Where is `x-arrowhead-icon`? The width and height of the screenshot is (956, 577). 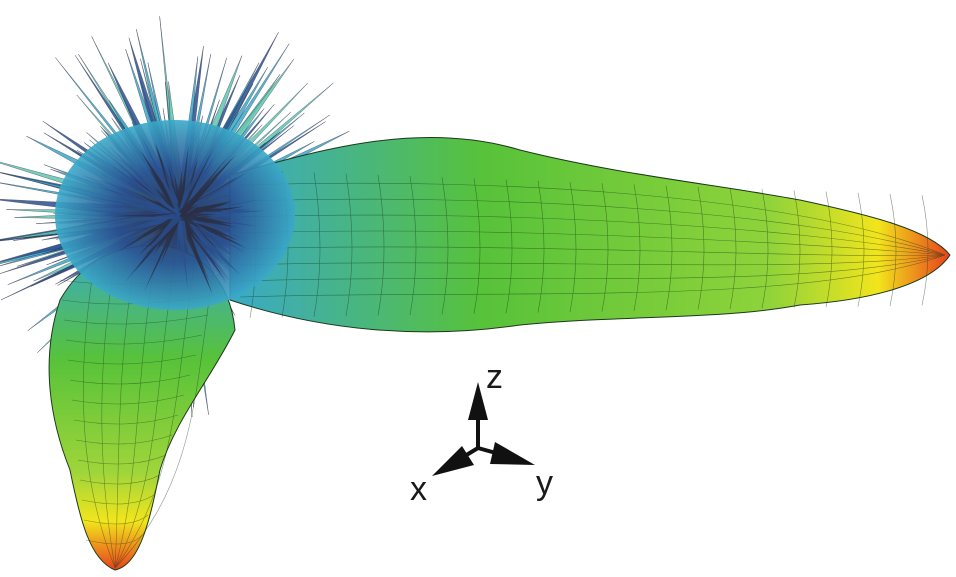
x-arrowhead-icon is located at coordinates (453, 461).